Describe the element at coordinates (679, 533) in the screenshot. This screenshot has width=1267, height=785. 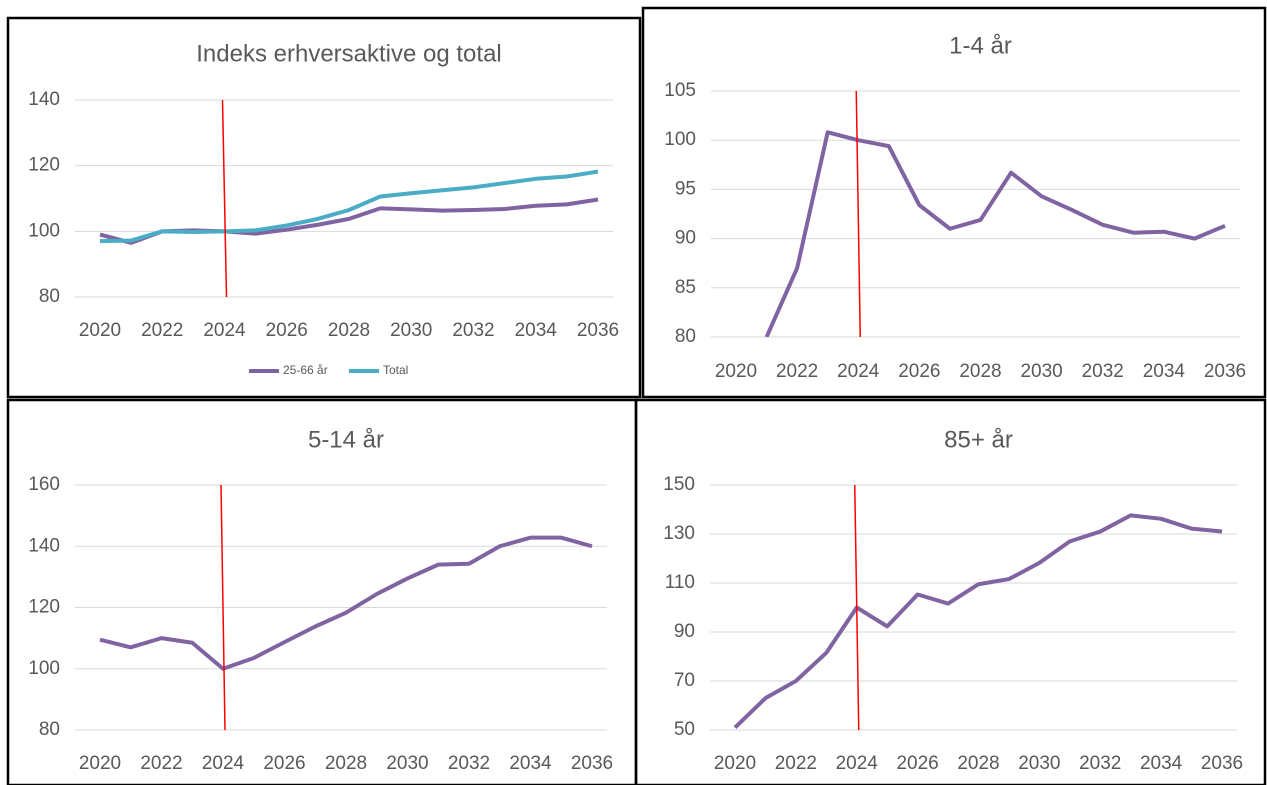
I see `y-tick-label: 130` at that location.